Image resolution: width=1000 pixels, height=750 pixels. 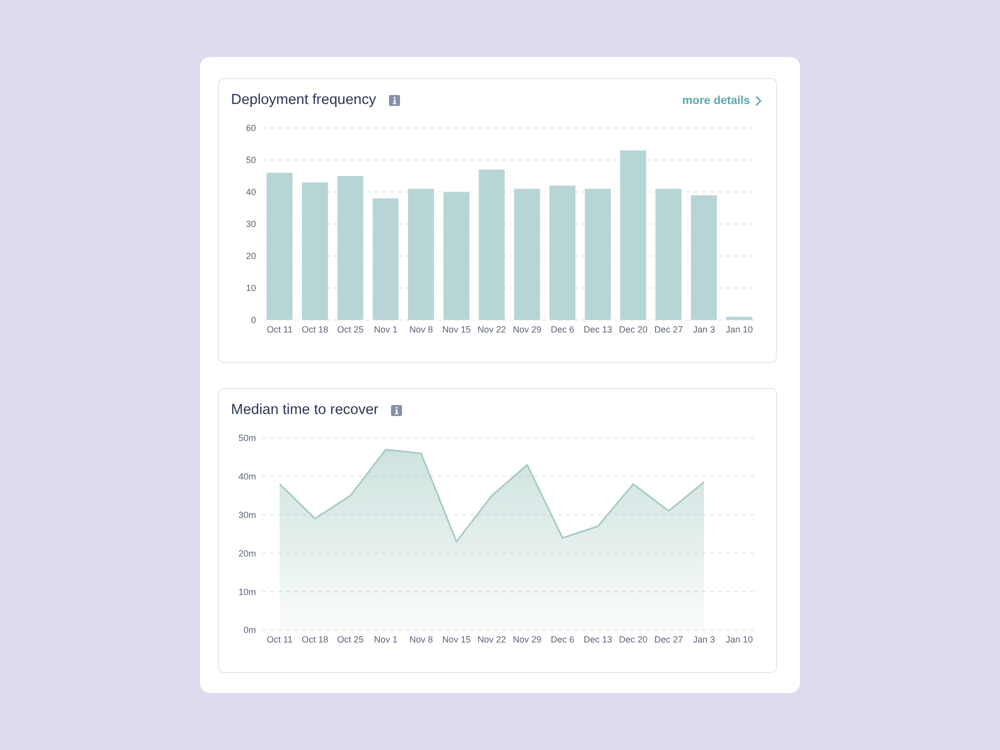 What do you see at coordinates (253, 320) in the screenshot?
I see `y-tick-label: 0` at bounding box center [253, 320].